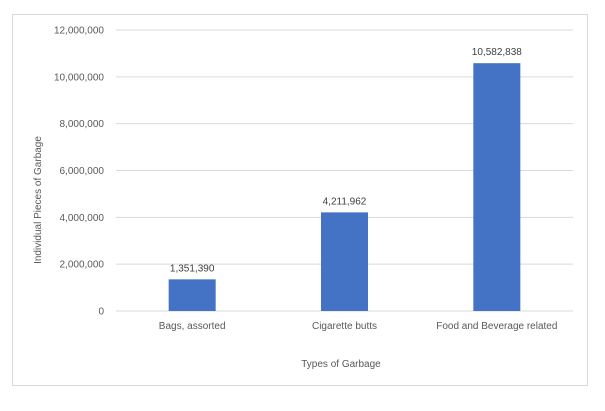 Image resolution: width=605 pixels, height=411 pixels. What do you see at coordinates (82, 265) in the screenshot?
I see `y-tick-label: 2,000,000` at bounding box center [82, 265].